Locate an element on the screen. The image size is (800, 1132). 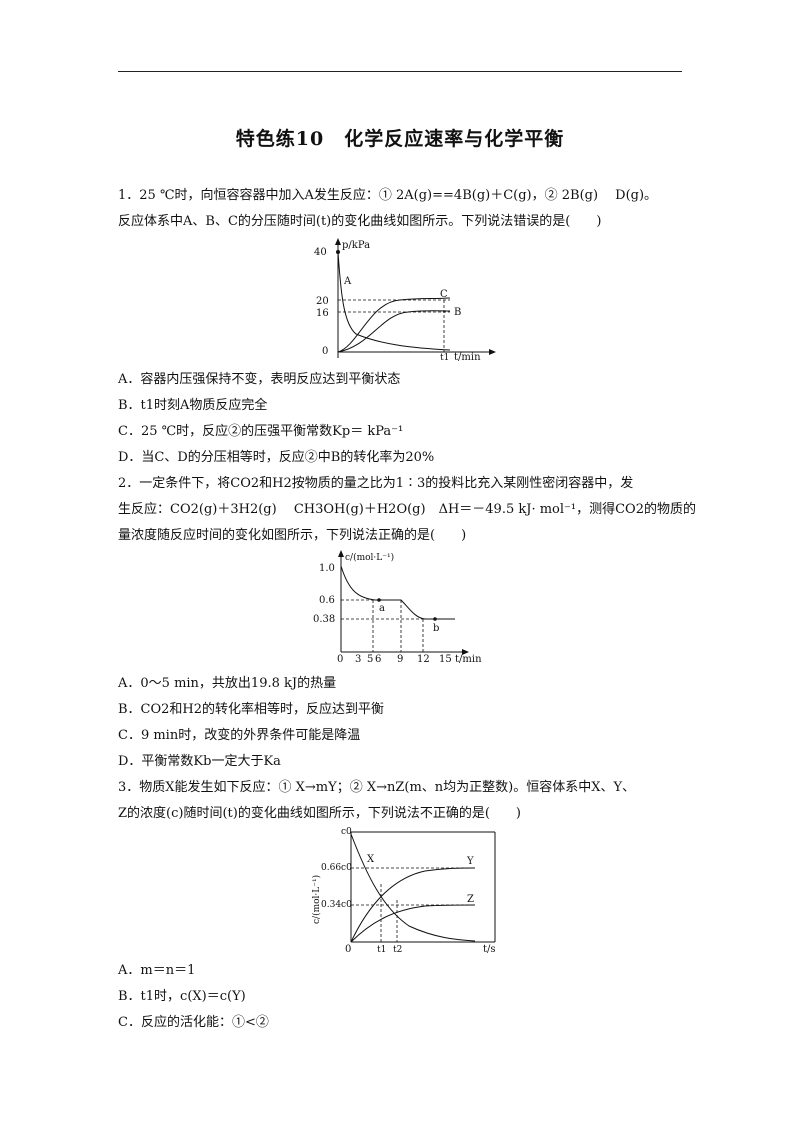
q3-ytick-0.34: 0.34c0 is located at coordinates (336, 905).